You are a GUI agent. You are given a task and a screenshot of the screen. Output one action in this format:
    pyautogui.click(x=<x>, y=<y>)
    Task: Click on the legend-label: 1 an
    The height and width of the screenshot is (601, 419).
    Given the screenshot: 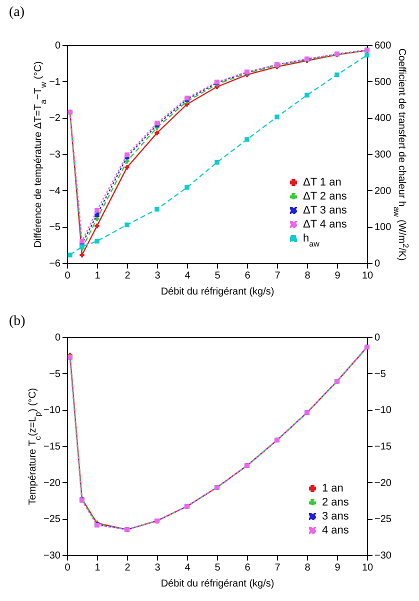 What is the action you would take?
    pyautogui.click(x=333, y=488)
    